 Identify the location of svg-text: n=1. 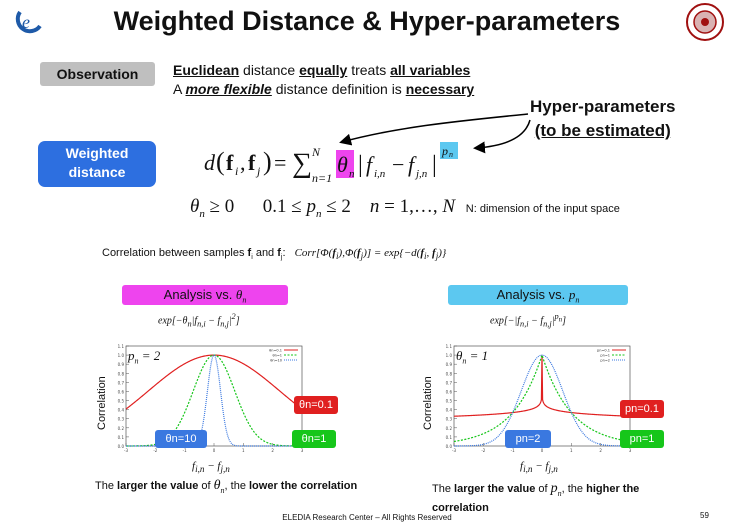
(322, 178).